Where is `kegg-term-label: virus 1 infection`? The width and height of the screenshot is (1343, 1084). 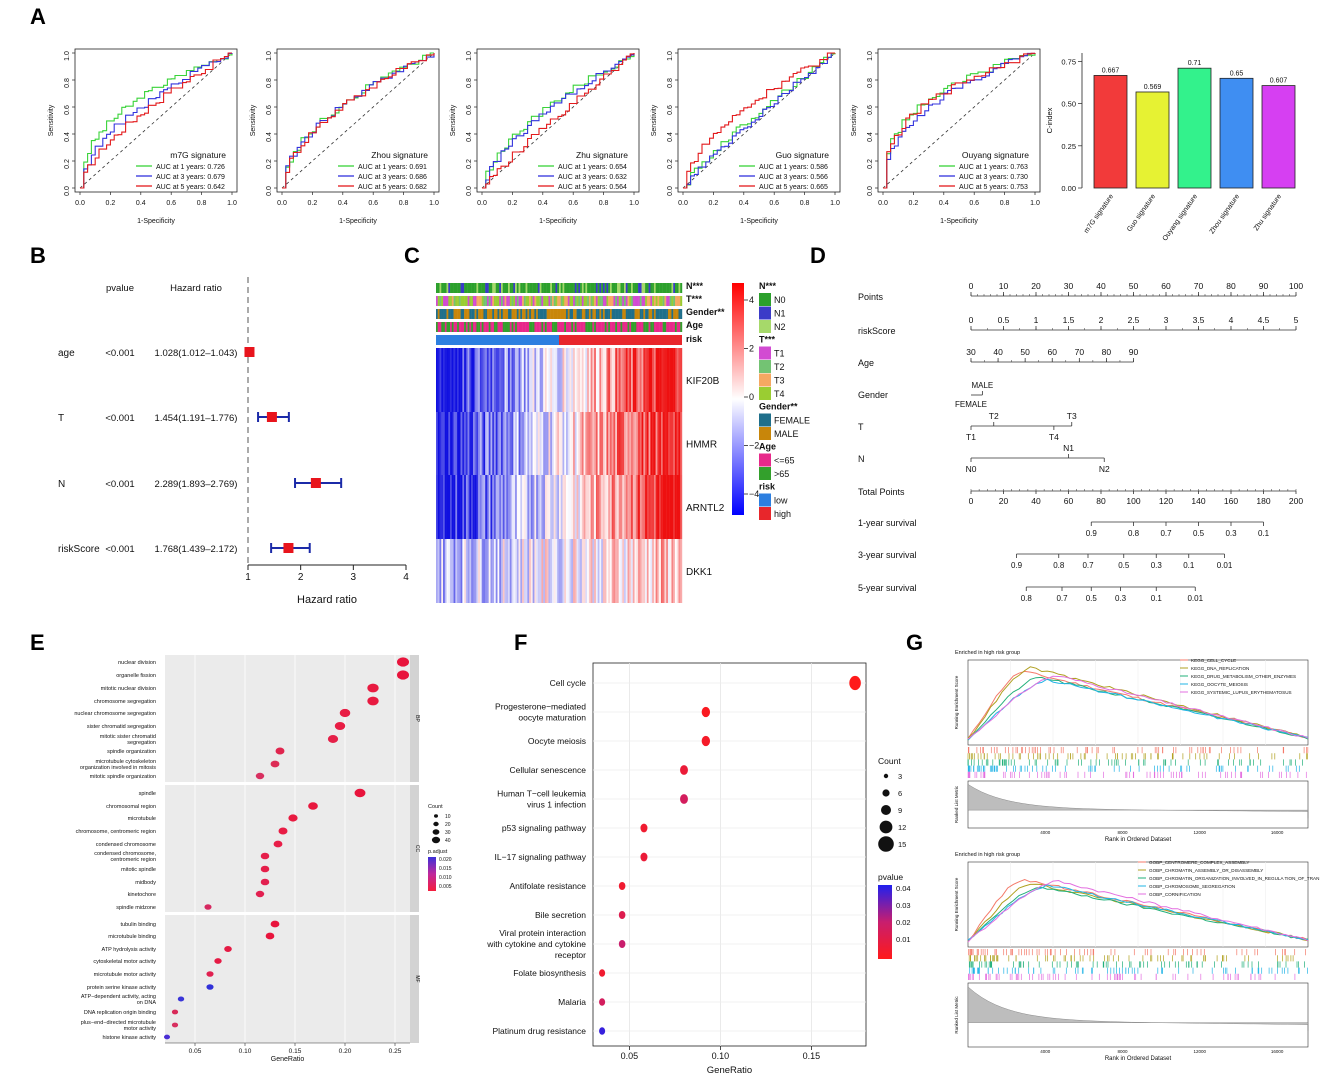 kegg-term-label: virus 1 infection is located at coordinates (556, 805).